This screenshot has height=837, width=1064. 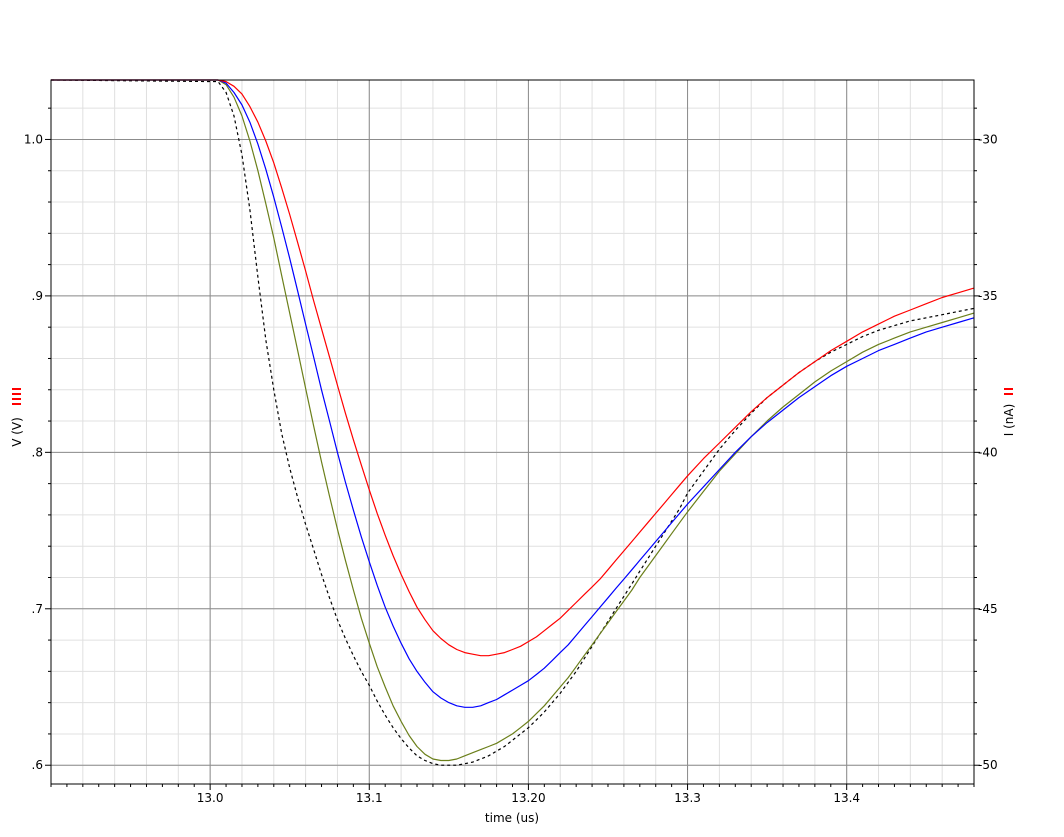 What do you see at coordinates (846, 798) in the screenshot?
I see `x-tick-label: 13.4` at bounding box center [846, 798].